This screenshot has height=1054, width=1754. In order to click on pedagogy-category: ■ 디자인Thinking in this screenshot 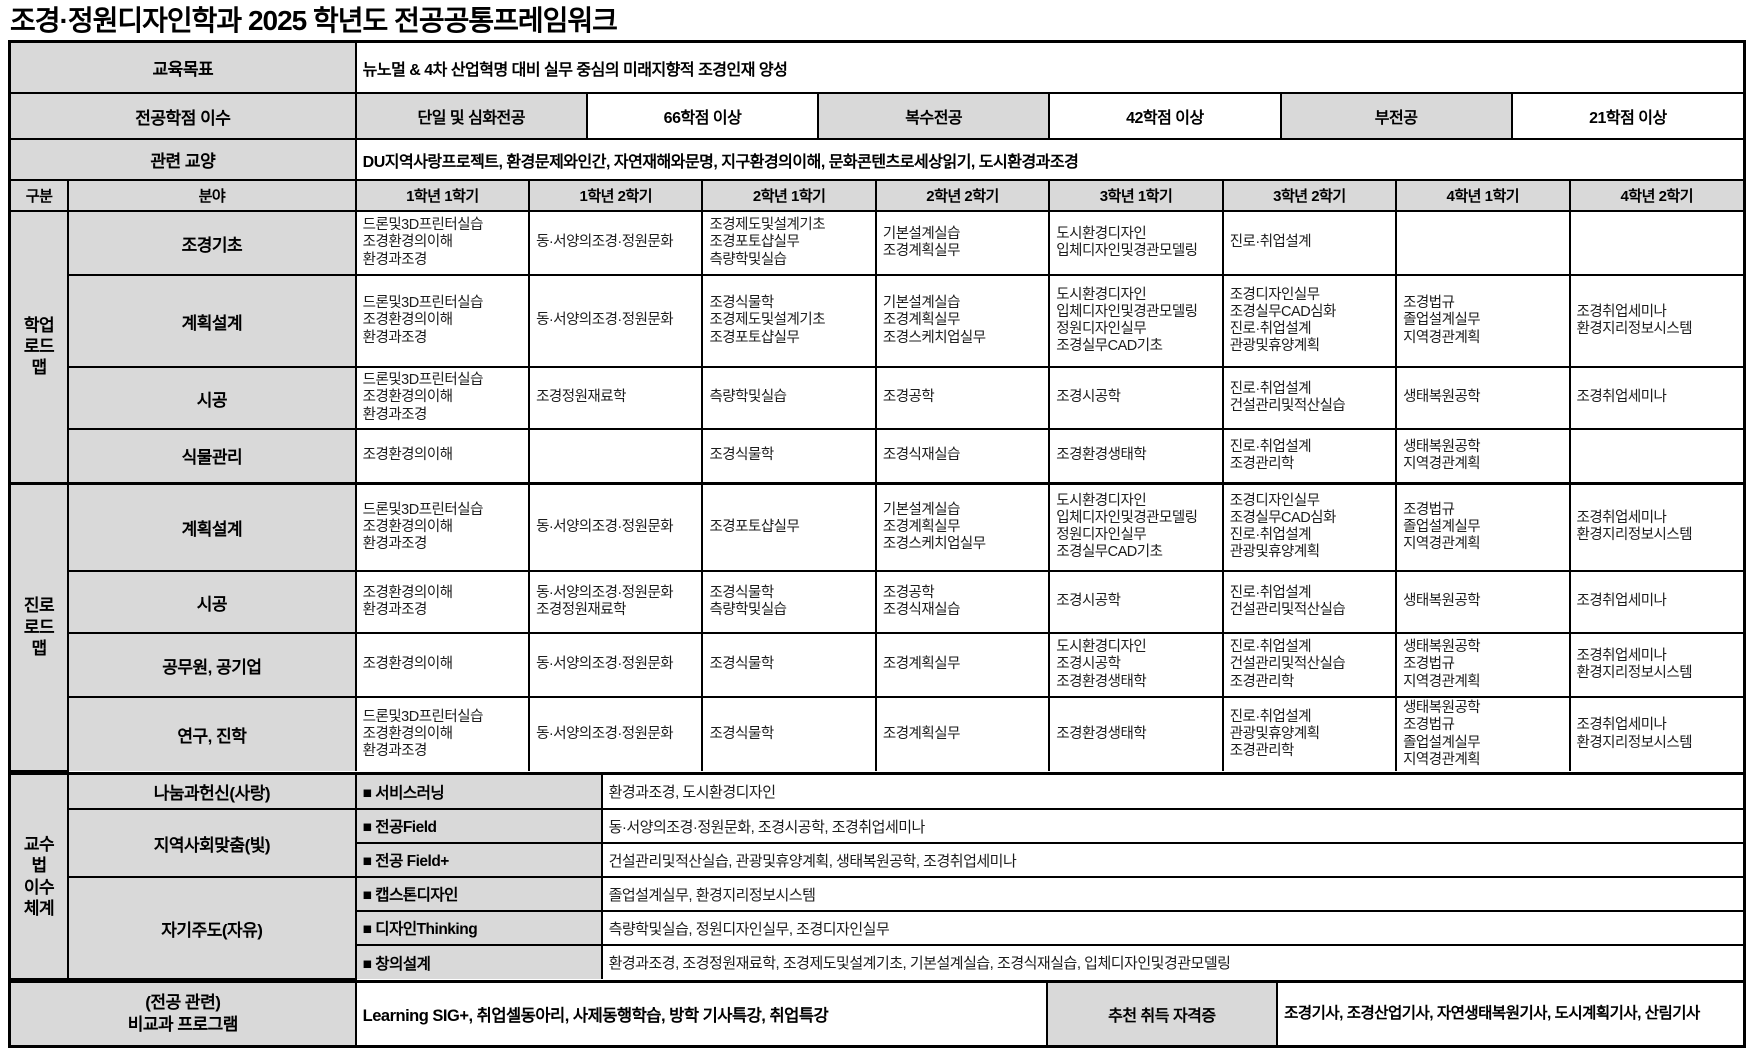, I will do `click(479, 928)`.